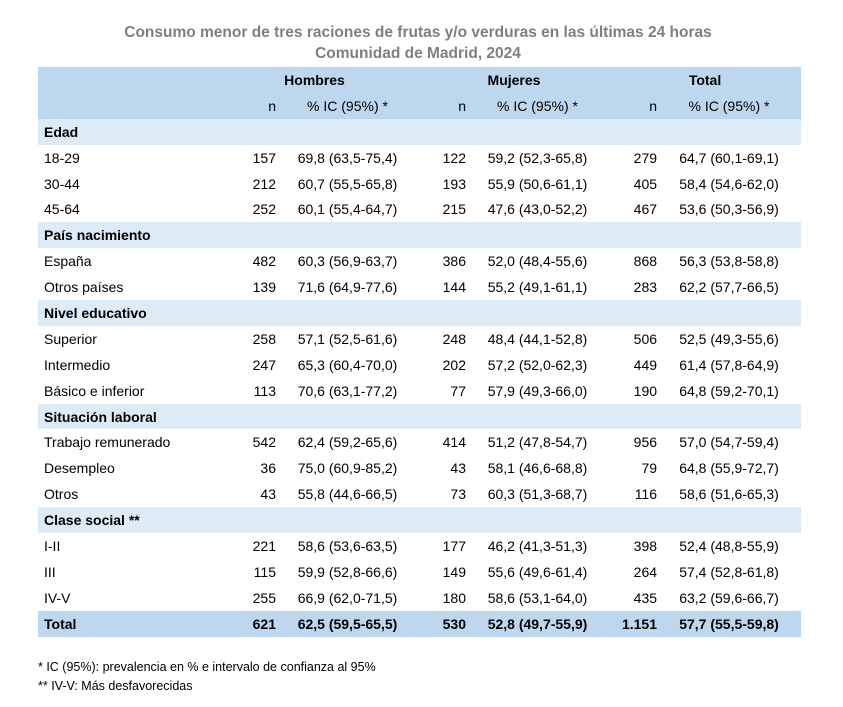  Describe the element at coordinates (729, 157) in the screenshot. I see `pct-ic-cell: 64,7 (60,1-69,1)` at that location.